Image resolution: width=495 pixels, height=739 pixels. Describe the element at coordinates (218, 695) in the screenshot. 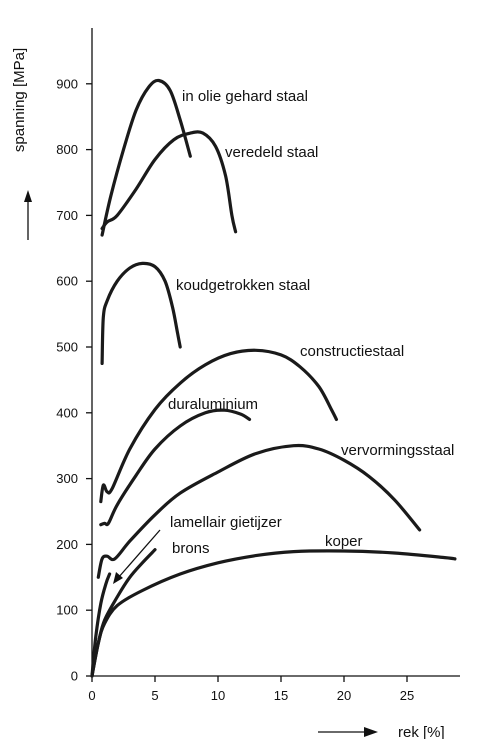

I see `x-tick-label-10: 10` at that location.